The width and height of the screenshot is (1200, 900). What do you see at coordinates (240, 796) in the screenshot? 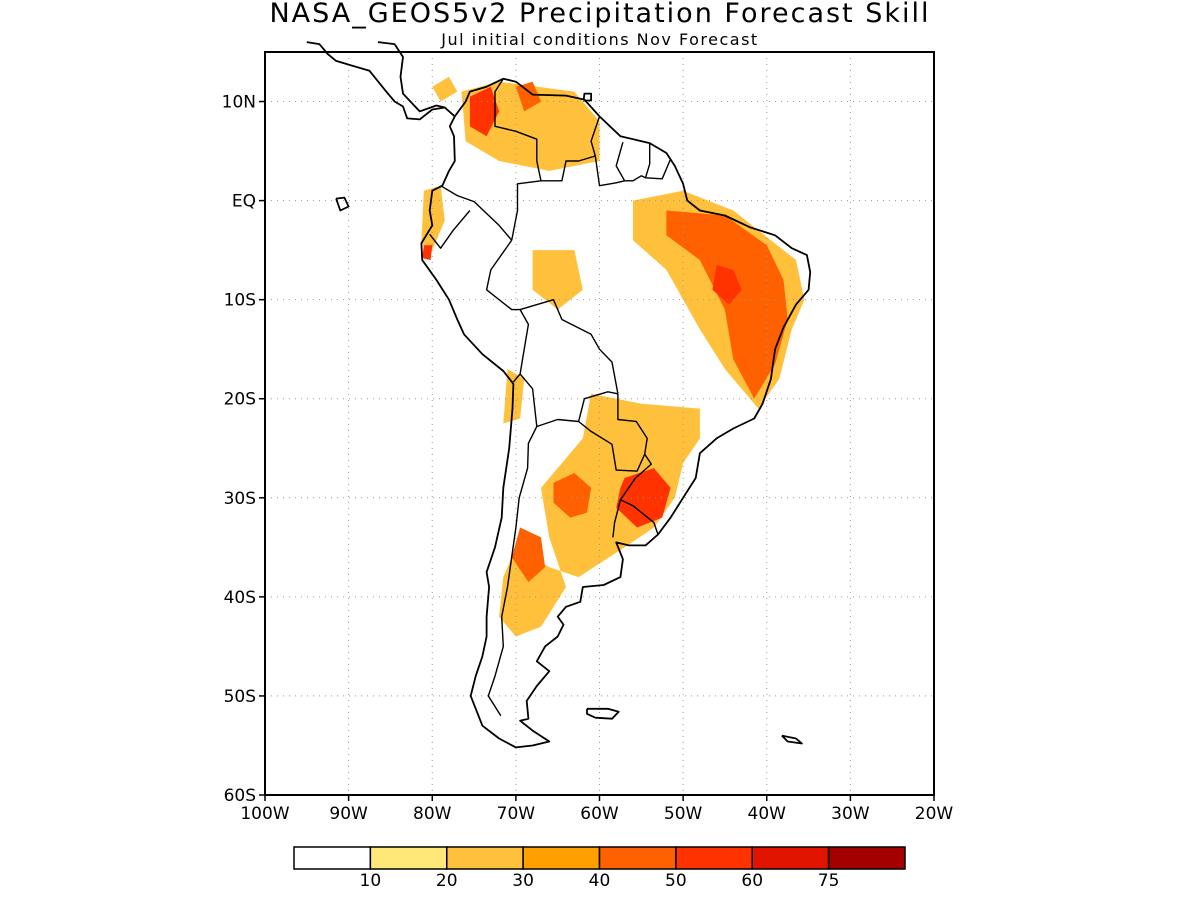
I see `lat-tick-label: 60S` at bounding box center [240, 796].